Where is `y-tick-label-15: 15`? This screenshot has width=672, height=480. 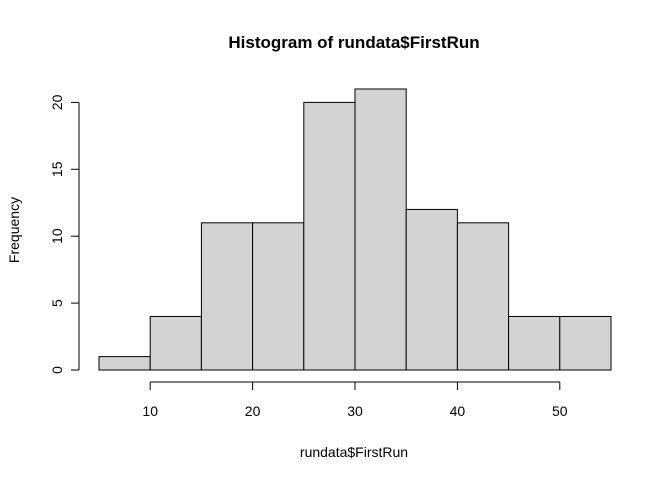 y-tick-label-15: 15 is located at coordinates (57, 169).